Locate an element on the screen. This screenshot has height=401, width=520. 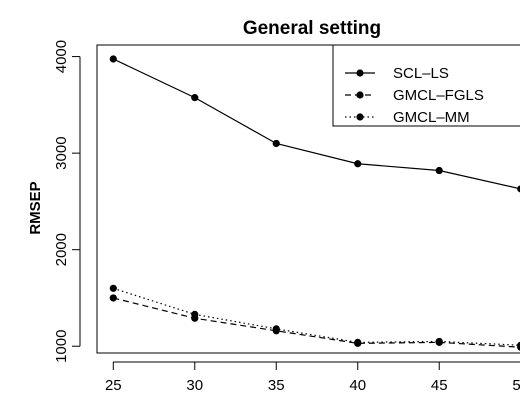
y-axis-label: RMSEP is located at coordinates (35, 207).